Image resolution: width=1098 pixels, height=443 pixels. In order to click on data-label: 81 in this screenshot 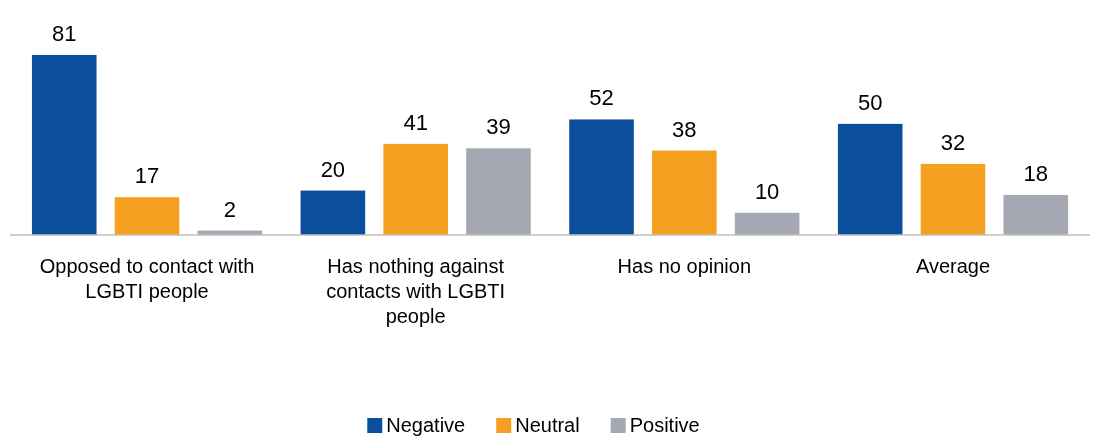, I will do `click(64, 33)`.